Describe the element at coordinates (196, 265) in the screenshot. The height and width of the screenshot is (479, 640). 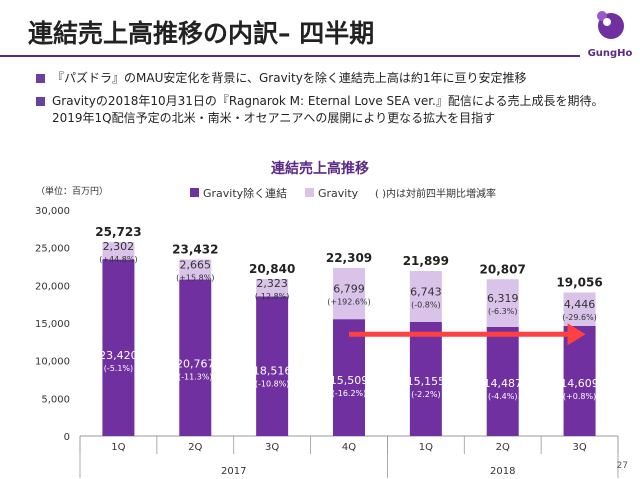
I see `gravity-value-label: 2,665` at that location.